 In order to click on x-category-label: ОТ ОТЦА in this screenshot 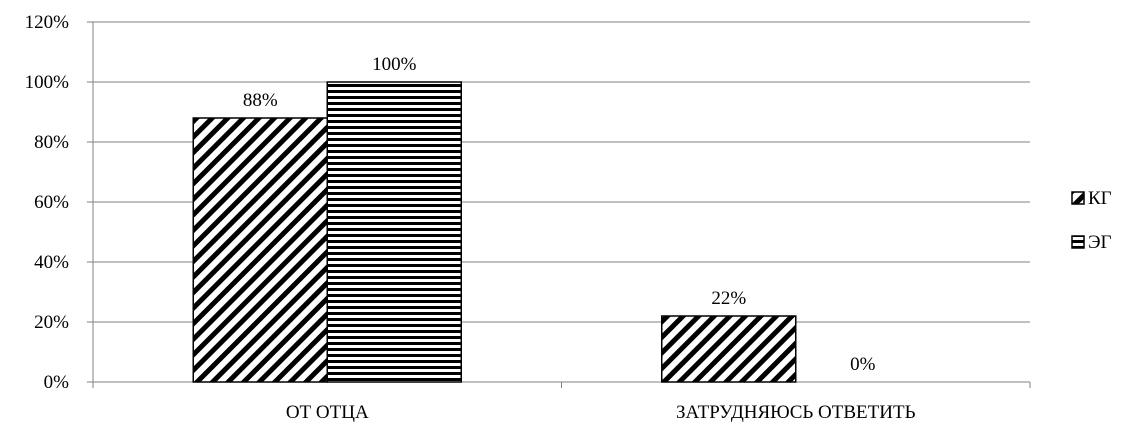, I will do `click(327, 412)`.